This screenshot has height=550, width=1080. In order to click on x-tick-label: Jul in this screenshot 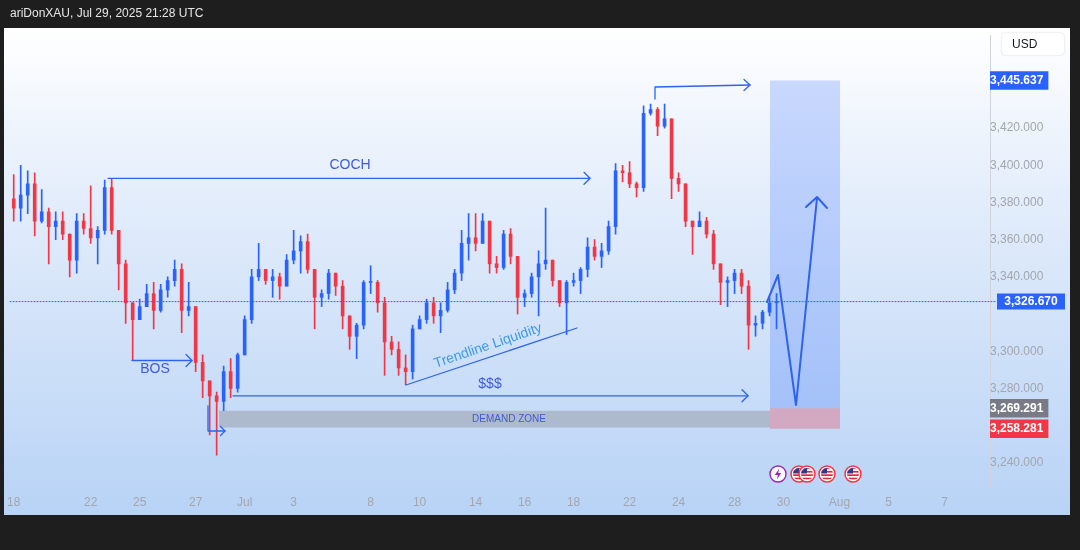, I will do `click(244, 501)`.